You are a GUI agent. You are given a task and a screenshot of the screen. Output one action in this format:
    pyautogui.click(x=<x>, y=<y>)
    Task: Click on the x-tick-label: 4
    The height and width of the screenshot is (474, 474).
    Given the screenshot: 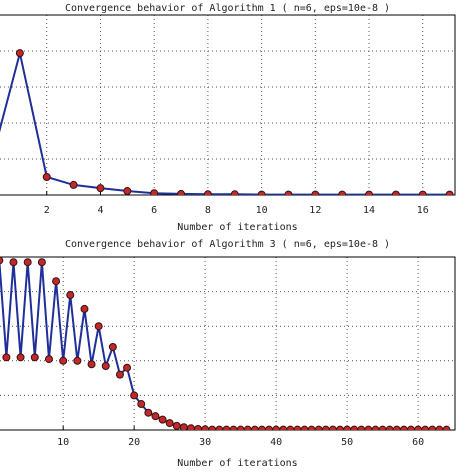 What is the action you would take?
    pyautogui.click(x=100, y=210)
    